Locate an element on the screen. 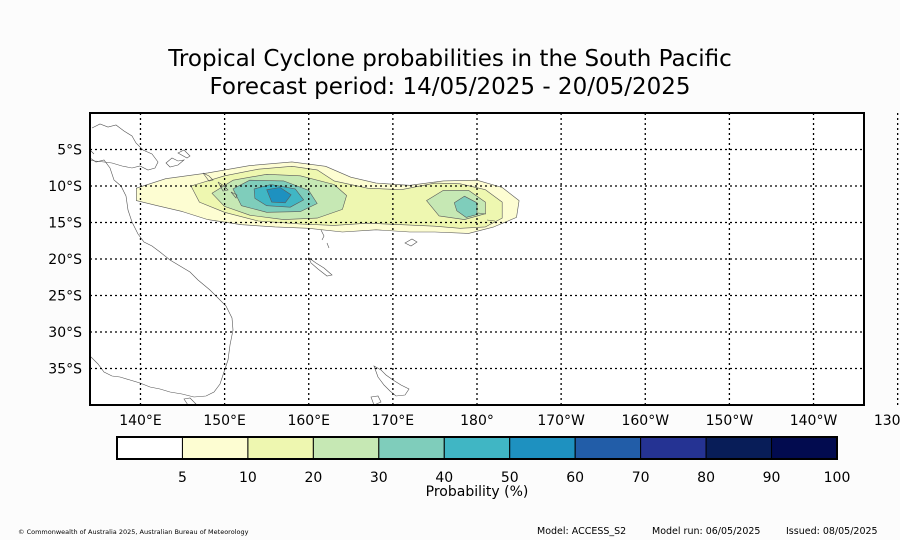 Image resolution: width=900 pixels, height=540 pixels. lon-tick-label: 160°W is located at coordinates (645, 421).